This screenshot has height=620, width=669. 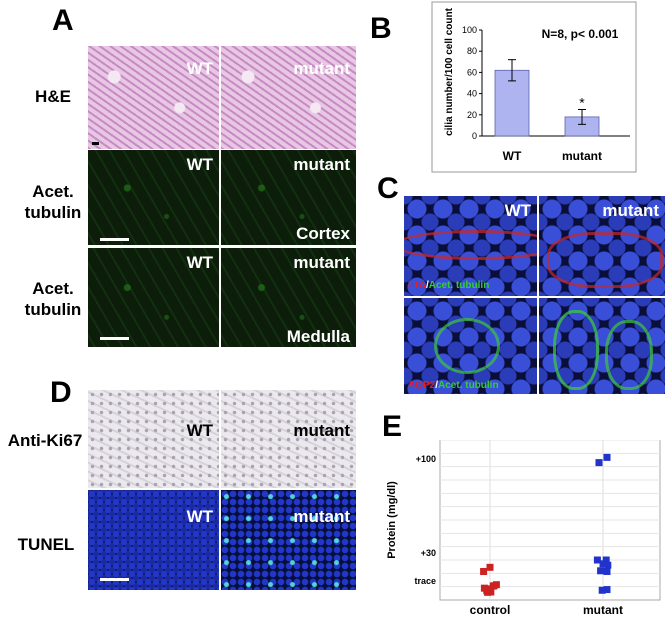 I want to click on chart-e-category-label: mutant, so click(x=603, y=610).